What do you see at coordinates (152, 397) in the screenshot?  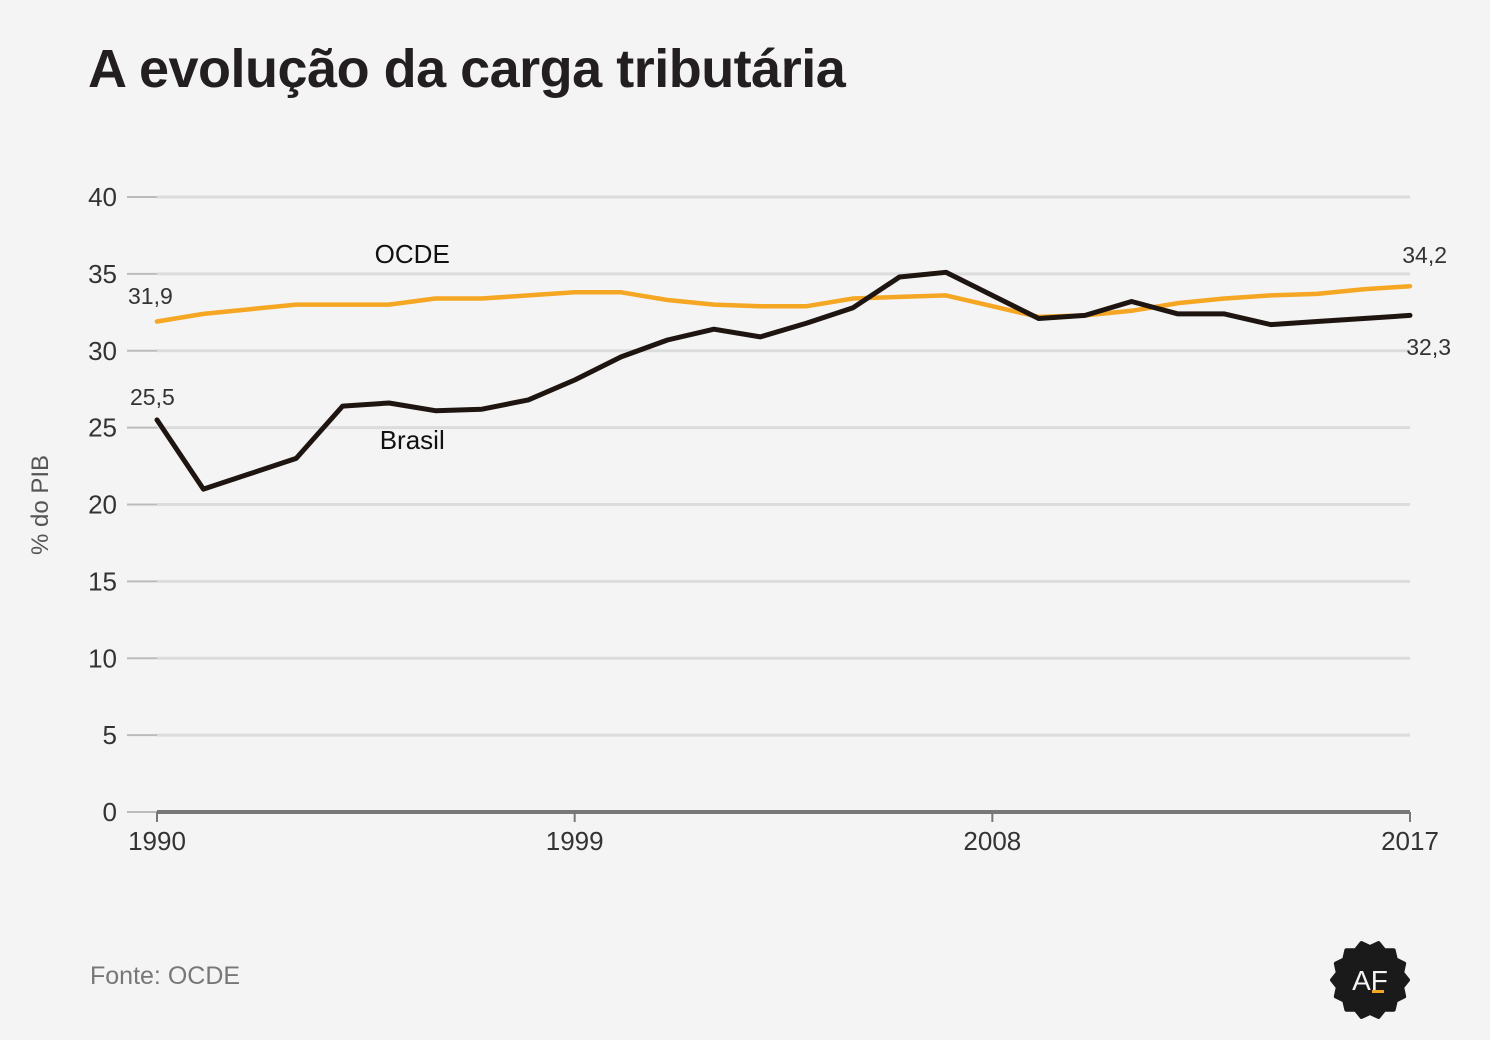 I see `start-value-label: 25,5` at bounding box center [152, 397].